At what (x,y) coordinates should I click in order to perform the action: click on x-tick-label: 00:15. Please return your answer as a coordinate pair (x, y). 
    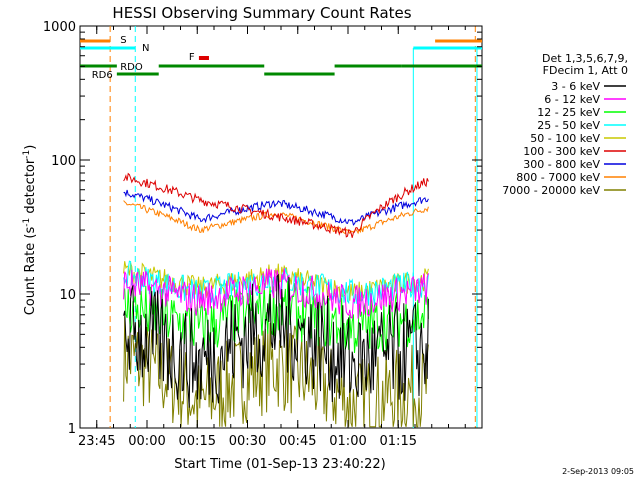
    Looking at the image, I should click on (197, 441).